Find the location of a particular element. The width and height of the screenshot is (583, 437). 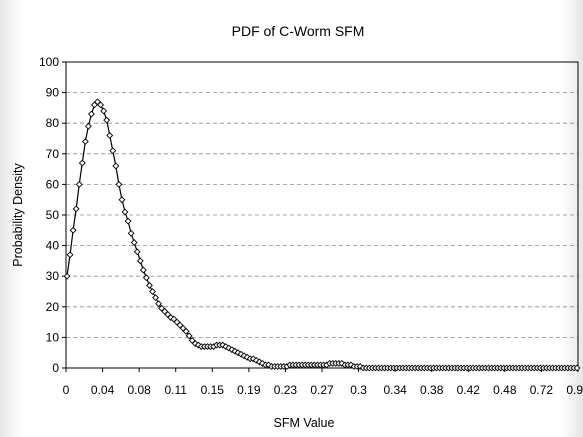

y-tick-label: 40 is located at coordinates (53, 246).